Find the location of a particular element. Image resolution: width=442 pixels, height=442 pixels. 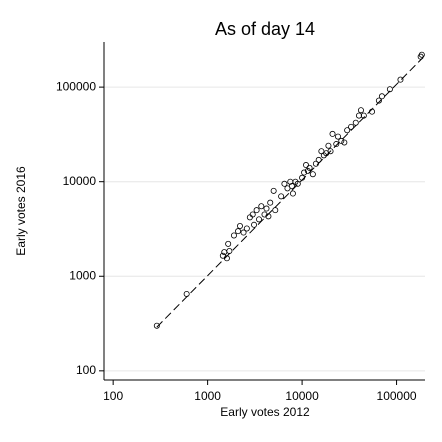

x-tick-label: 100 is located at coordinates (113, 396).